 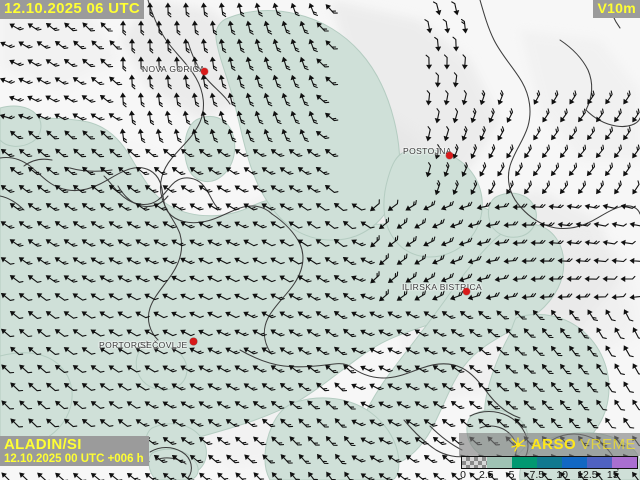 I want to click on legend: ARSO VREME 0 2.5 5 7.5 10 12.5 15, so click(x=549, y=456).